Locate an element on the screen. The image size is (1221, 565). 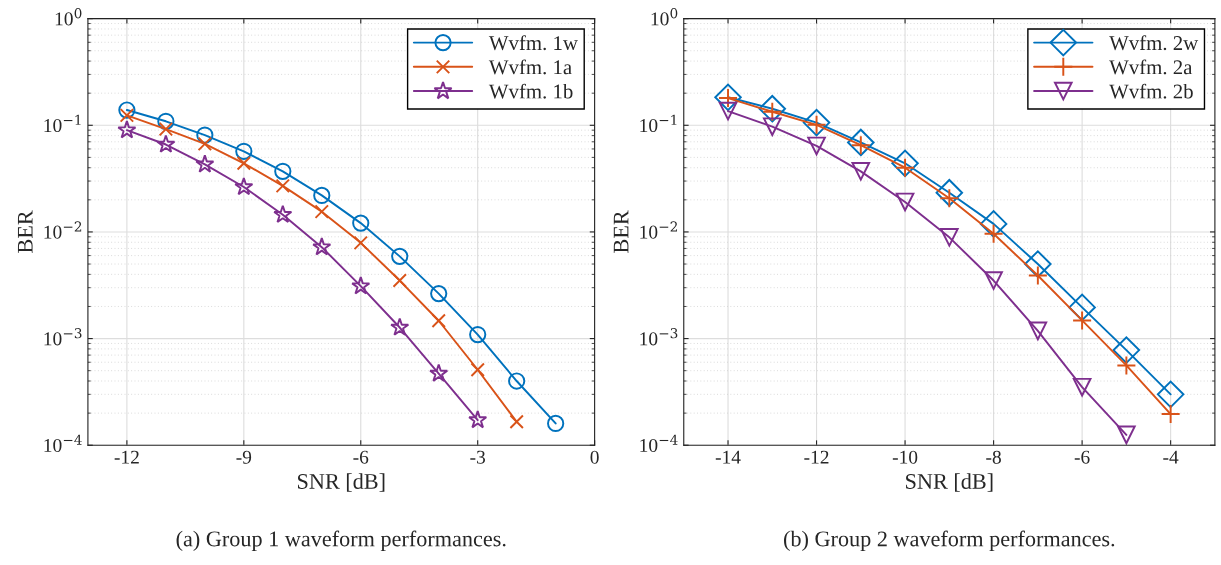
x-tick-label: -9 is located at coordinates (244, 457).